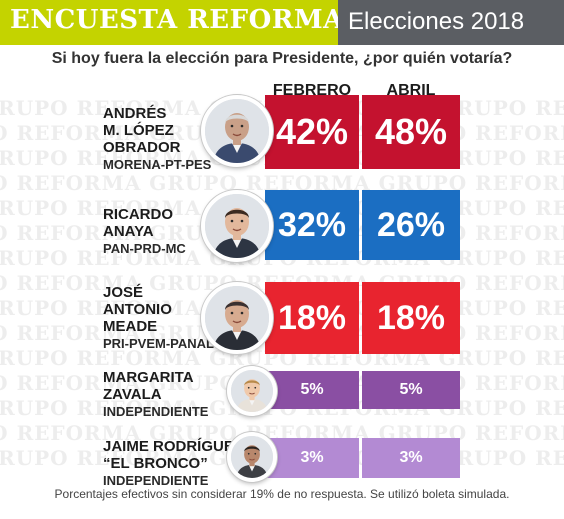 This screenshot has width=564, height=519. I want to click on candidate-name: MARGARITA ZAVALA INDEPENDIENTE, so click(155, 394).